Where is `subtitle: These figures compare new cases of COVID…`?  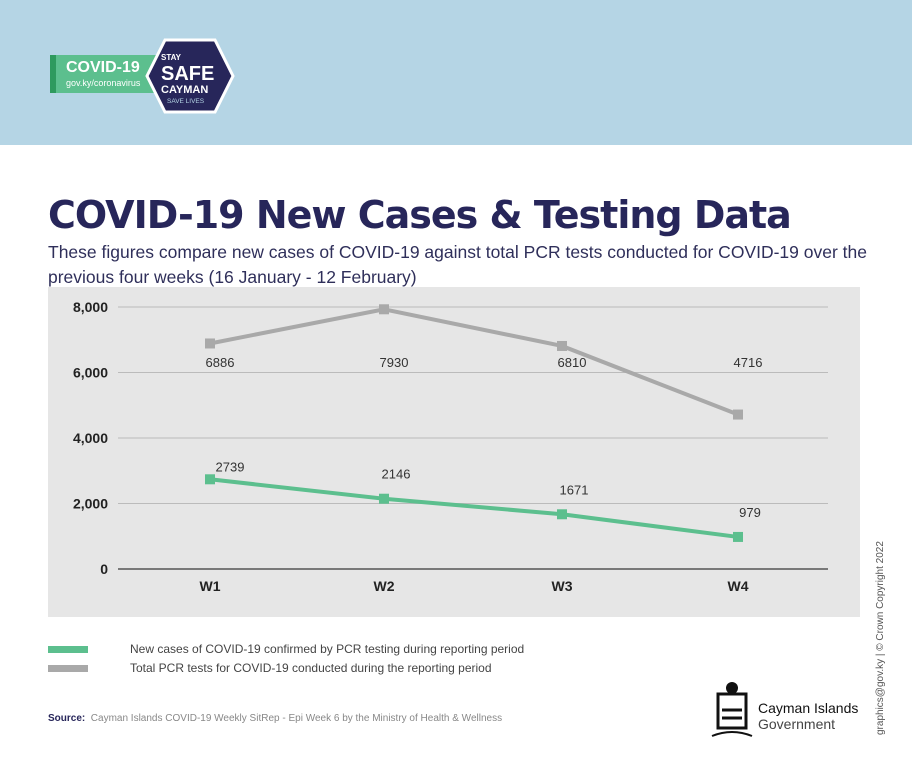
subtitle: These figures compare new cases of COVID… is located at coordinates (457, 264).